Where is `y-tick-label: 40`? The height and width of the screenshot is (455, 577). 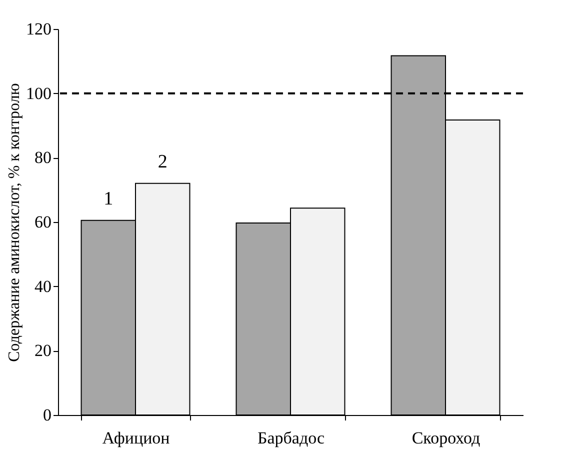 y-tick-label: 40 is located at coordinates (43, 286).